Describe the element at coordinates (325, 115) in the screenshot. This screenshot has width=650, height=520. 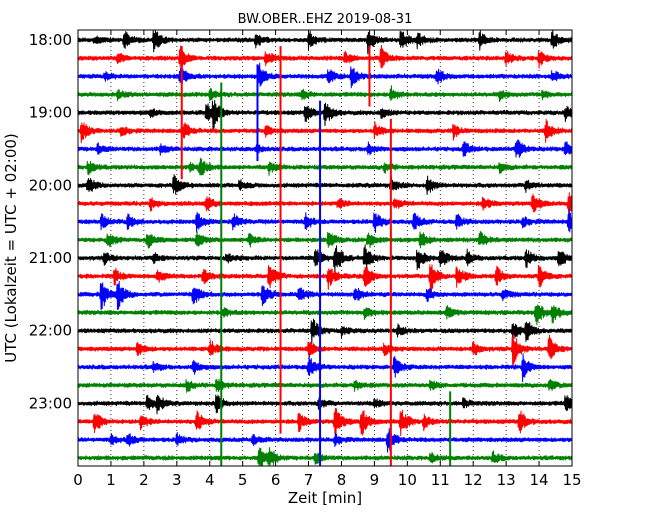
I see `trace-1900` at that location.